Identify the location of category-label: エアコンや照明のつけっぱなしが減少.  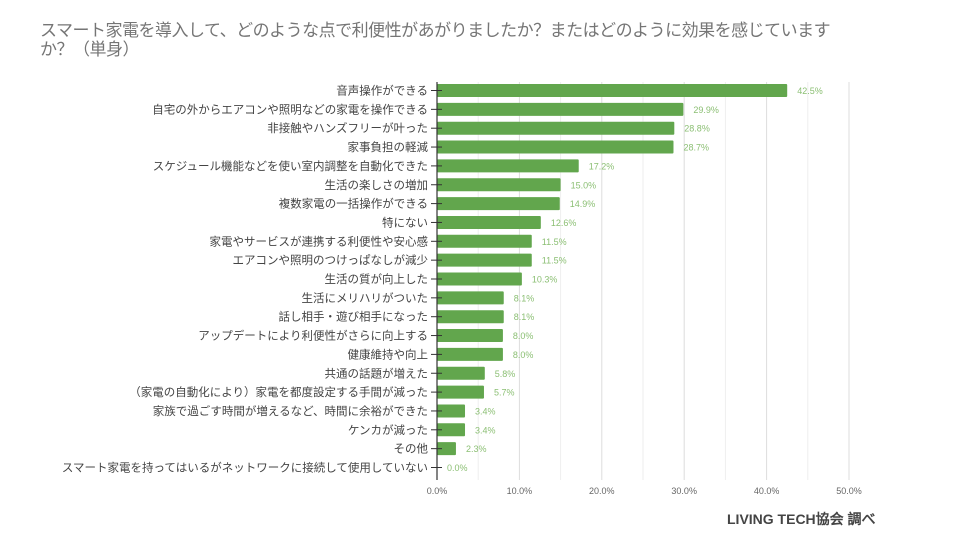
(331, 260).